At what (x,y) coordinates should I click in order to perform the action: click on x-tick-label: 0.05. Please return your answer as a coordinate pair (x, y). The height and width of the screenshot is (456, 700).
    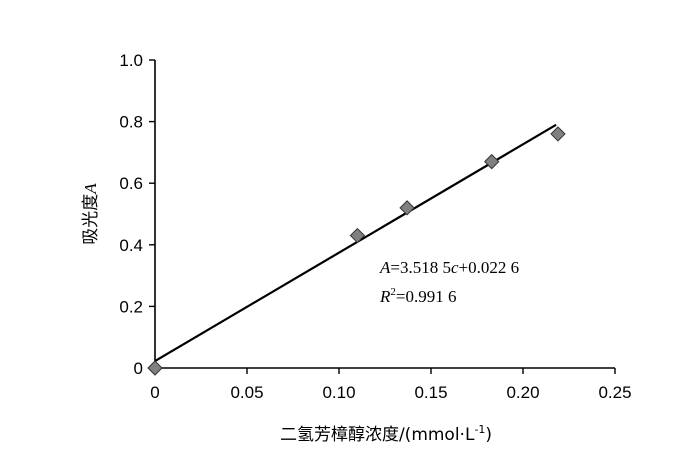
    Looking at the image, I should click on (246, 392).